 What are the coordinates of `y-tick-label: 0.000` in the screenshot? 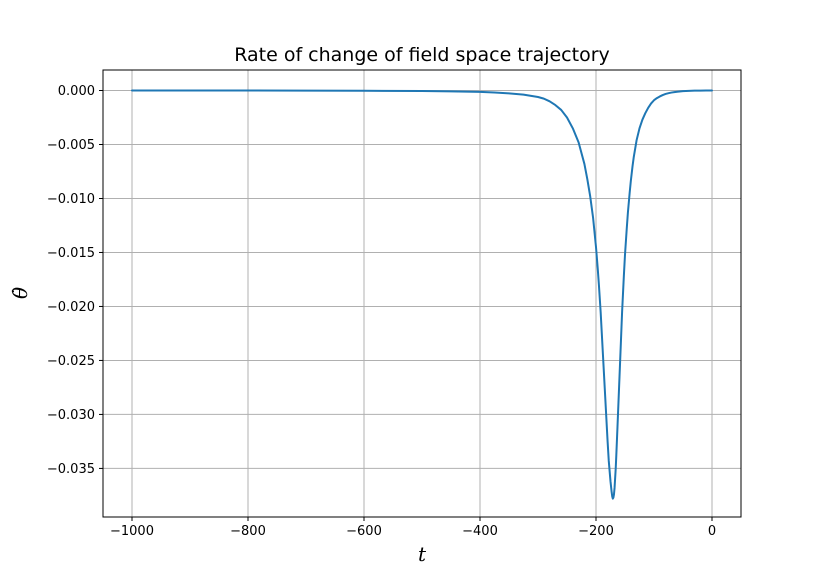 It's located at (76, 91).